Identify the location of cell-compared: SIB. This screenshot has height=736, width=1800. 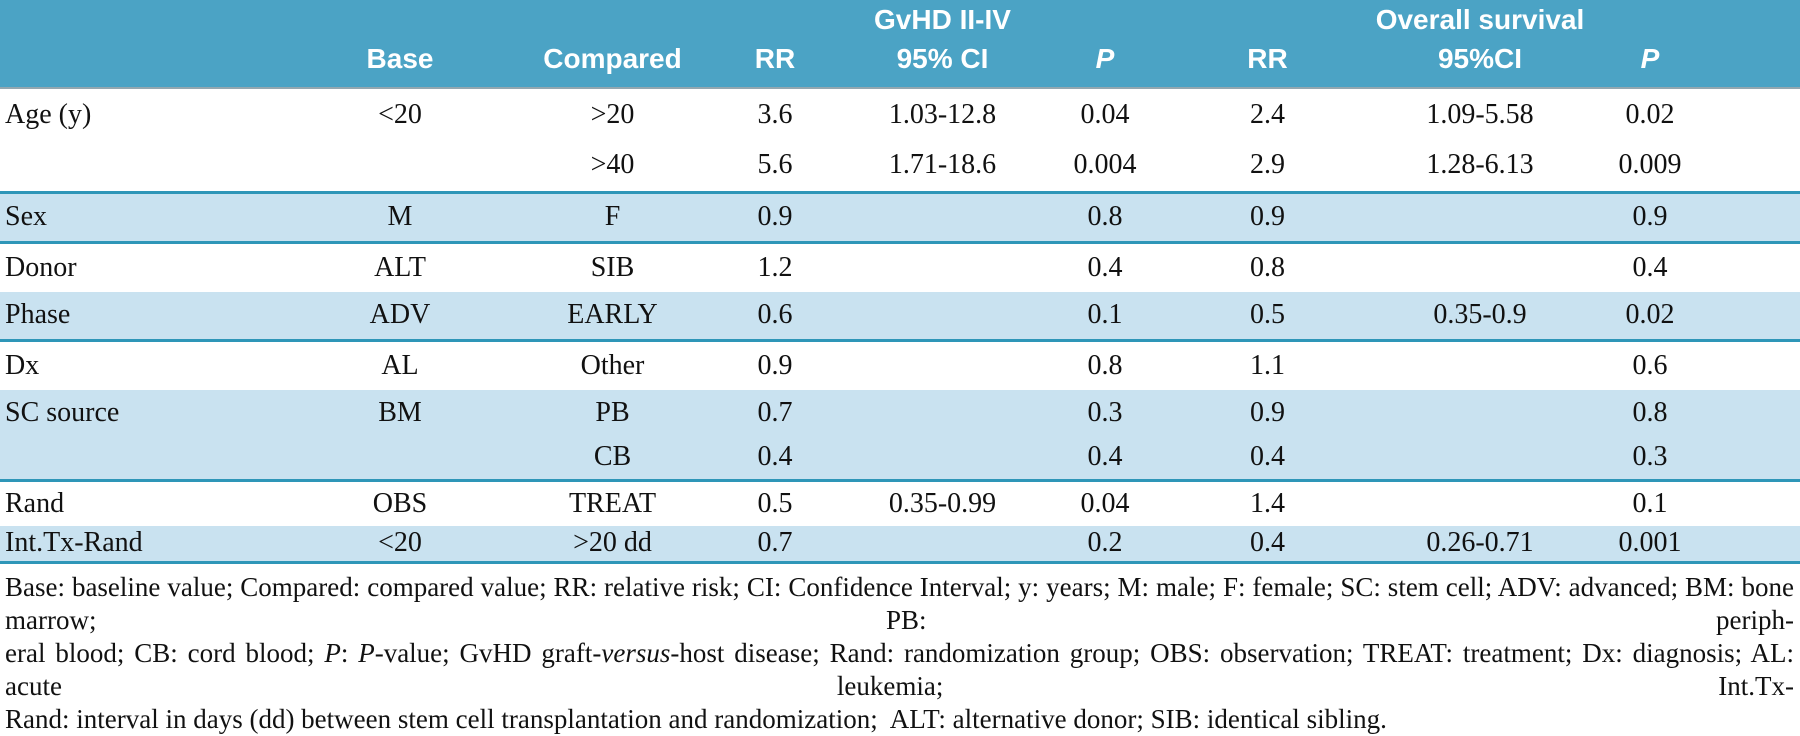
(612, 267).